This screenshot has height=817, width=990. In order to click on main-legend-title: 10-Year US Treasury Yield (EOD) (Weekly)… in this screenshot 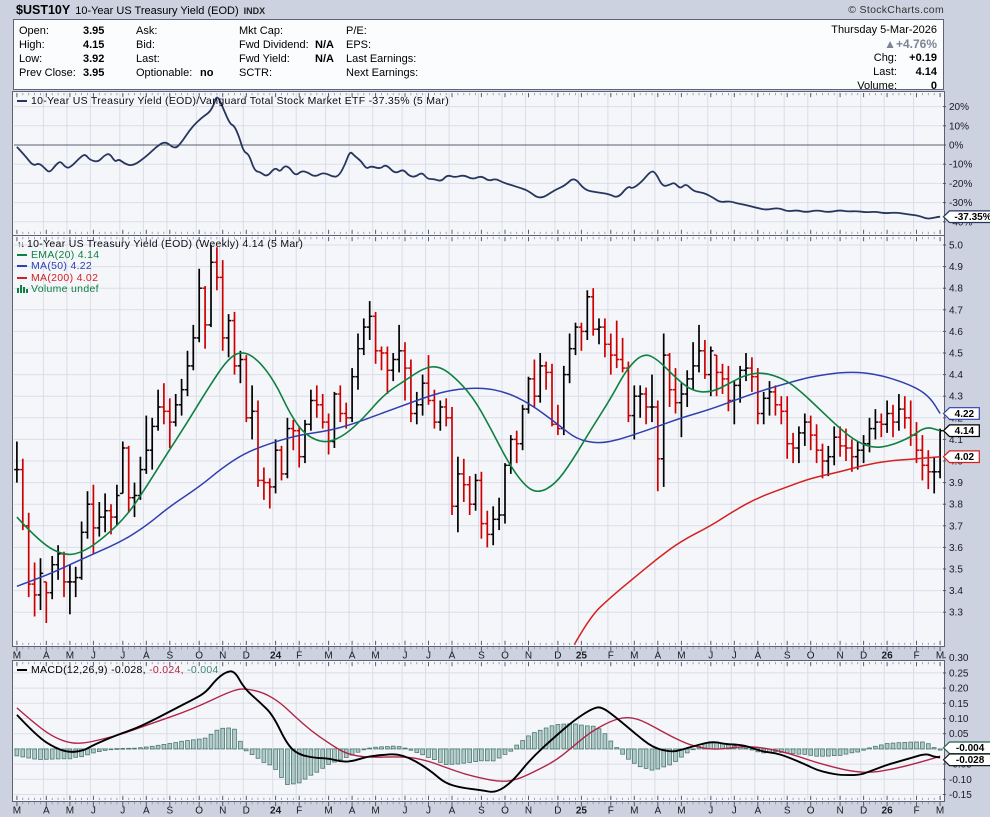, I will do `click(165, 244)`.